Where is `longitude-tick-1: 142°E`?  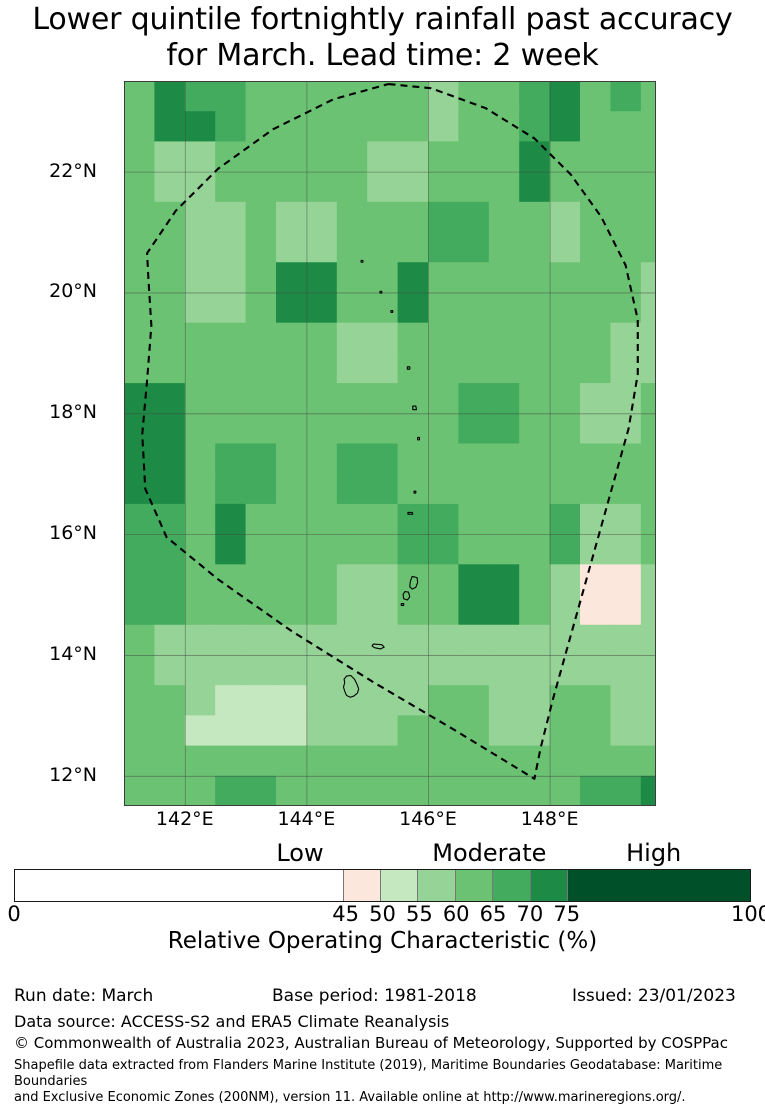 longitude-tick-1: 142°E is located at coordinates (184, 819).